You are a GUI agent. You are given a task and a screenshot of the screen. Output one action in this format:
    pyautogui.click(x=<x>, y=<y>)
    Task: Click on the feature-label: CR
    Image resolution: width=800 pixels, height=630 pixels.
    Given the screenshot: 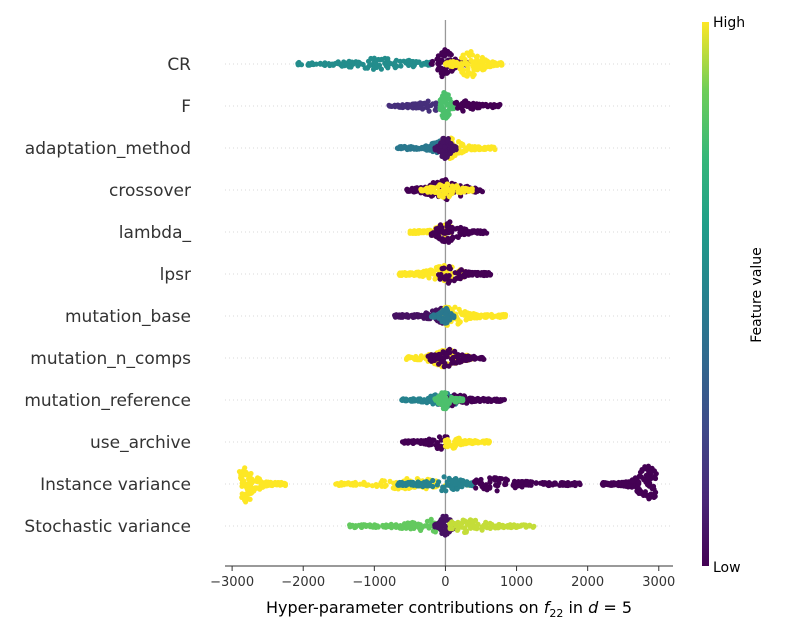 What is the action you would take?
    pyautogui.click(x=179, y=65)
    